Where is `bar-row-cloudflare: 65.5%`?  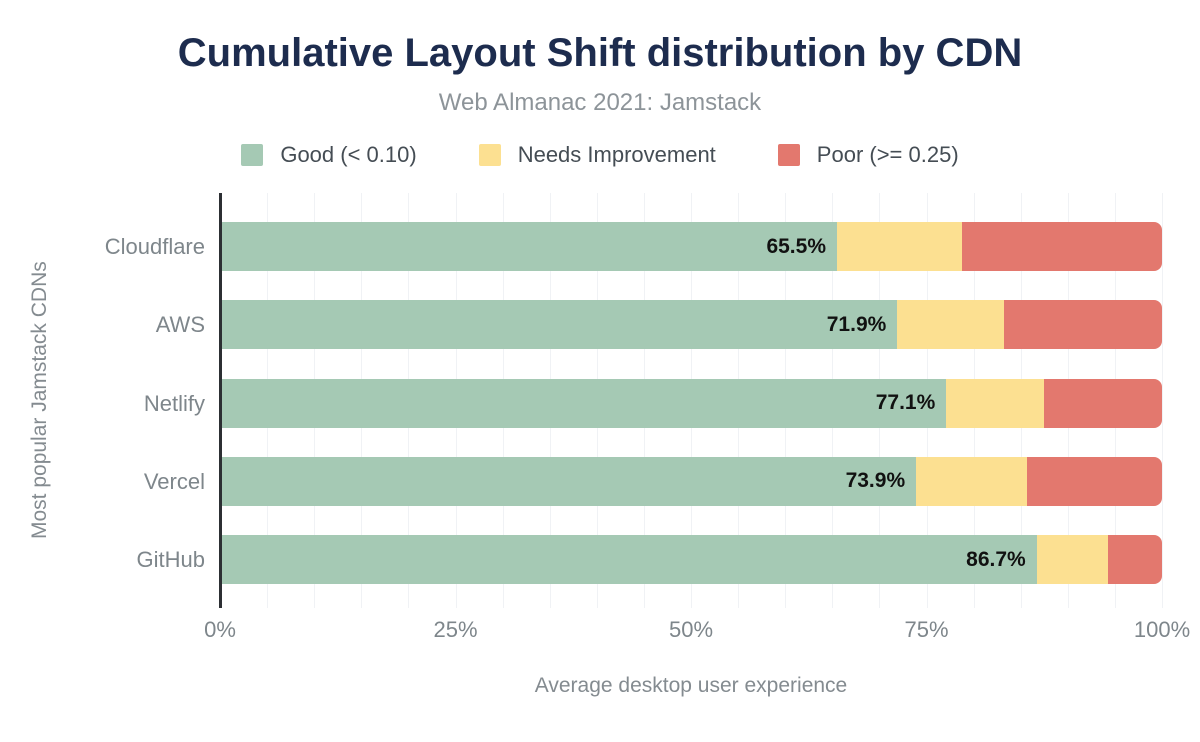 bar-row-cloudflare: 65.5% is located at coordinates (691, 246).